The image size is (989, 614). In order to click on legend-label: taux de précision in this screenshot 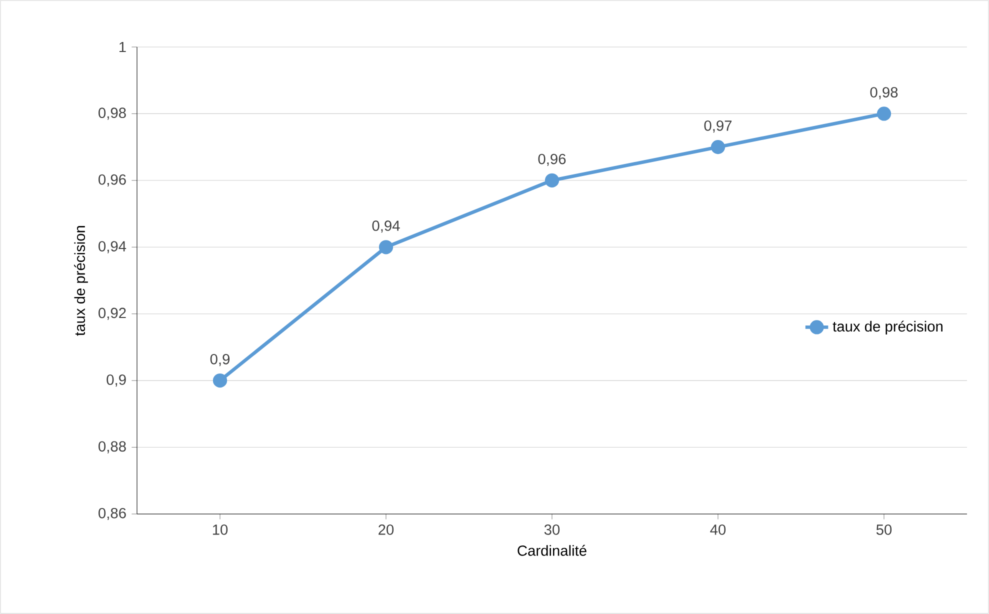, I will do `click(887, 327)`.